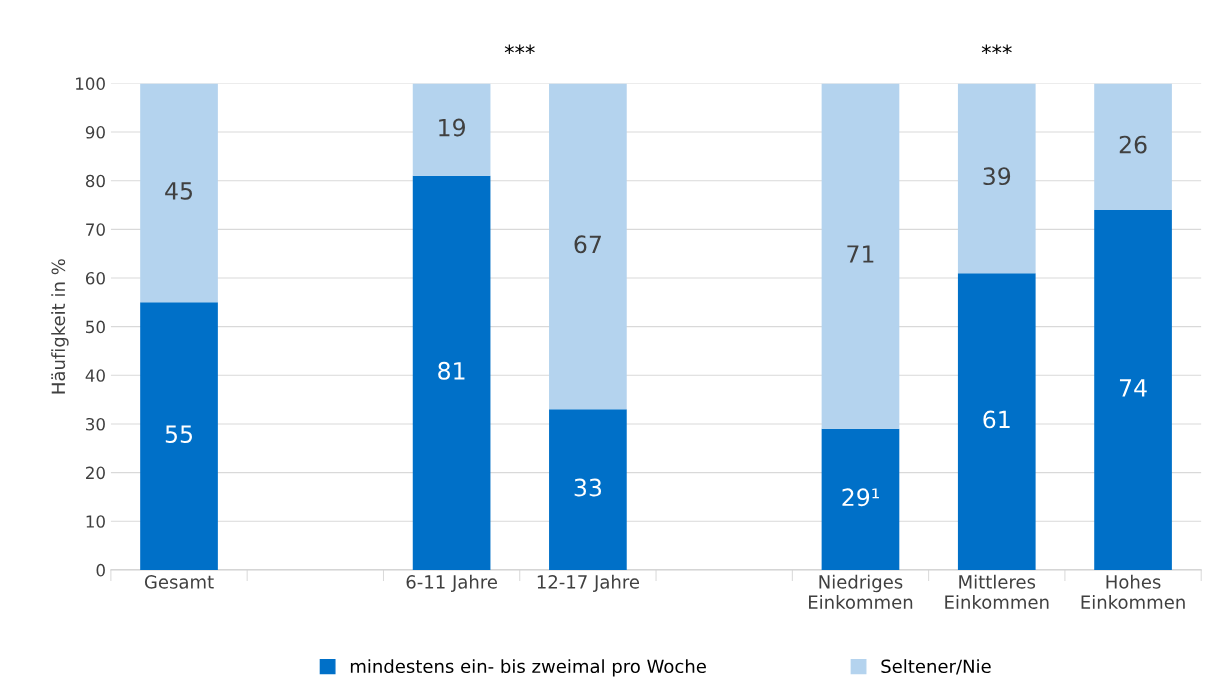 The height and width of the screenshot is (695, 1232). What do you see at coordinates (588, 583) in the screenshot?
I see `x-tick-label: 12-17 Jahre` at bounding box center [588, 583].